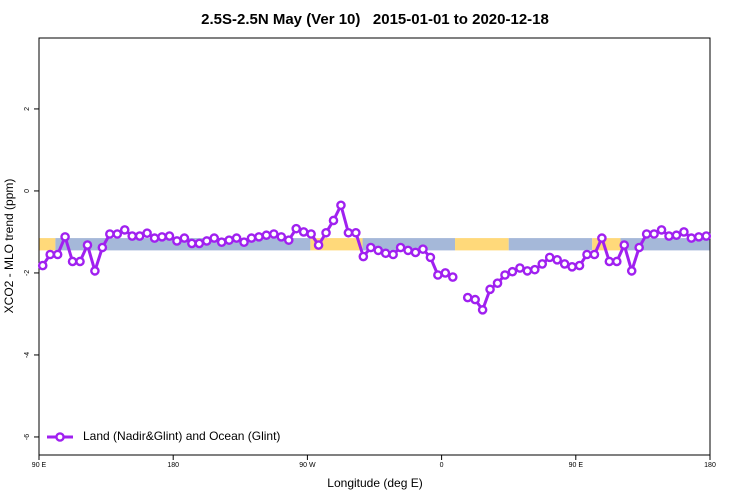 The image size is (750, 500). What do you see at coordinates (27, 437) in the screenshot?
I see `y-tick-label: -6` at bounding box center [27, 437].